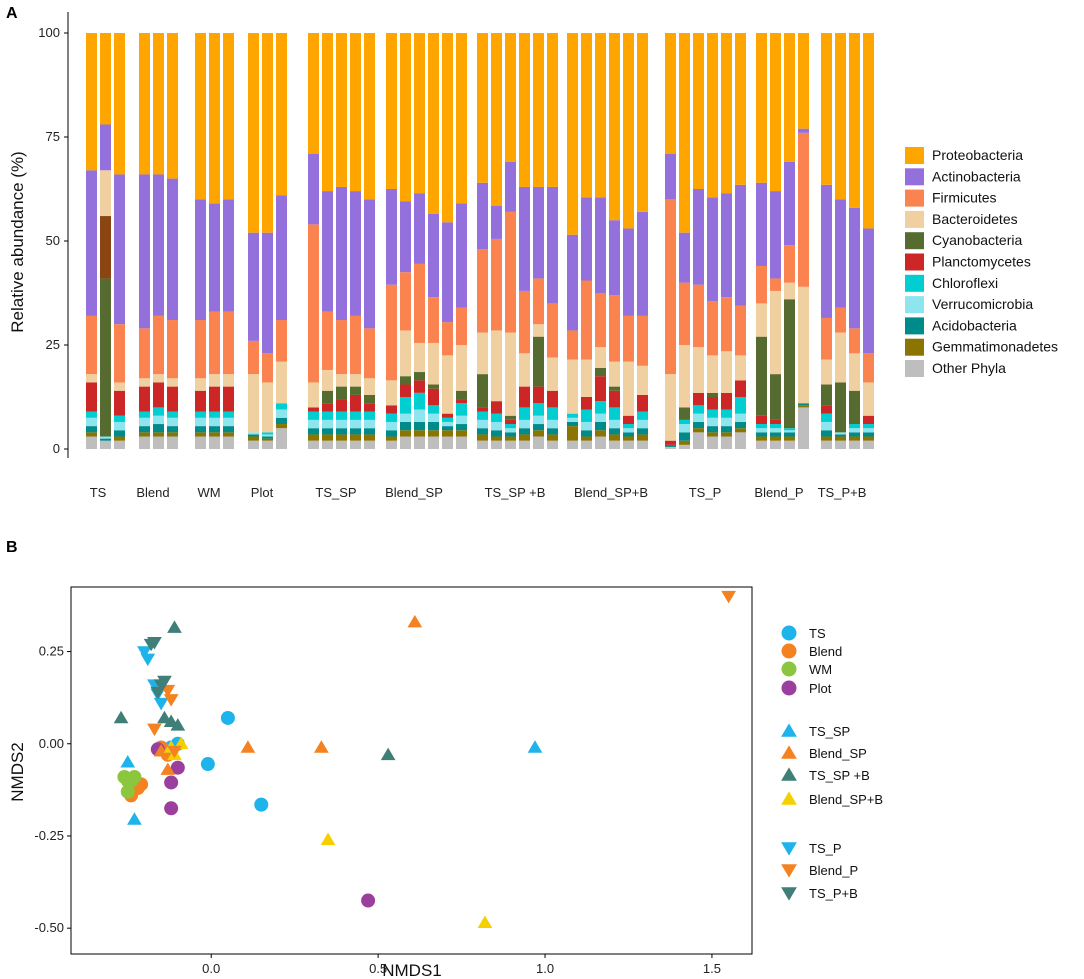 The height and width of the screenshot is (979, 1084). I want to click on legend-marker-ts_sp, so click(789, 730).